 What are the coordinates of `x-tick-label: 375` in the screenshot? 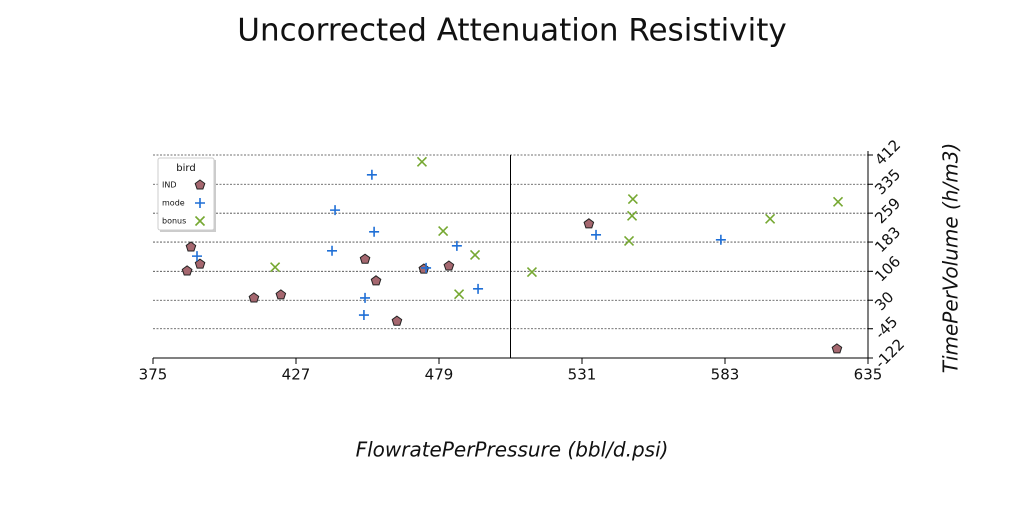 It's located at (153, 375).